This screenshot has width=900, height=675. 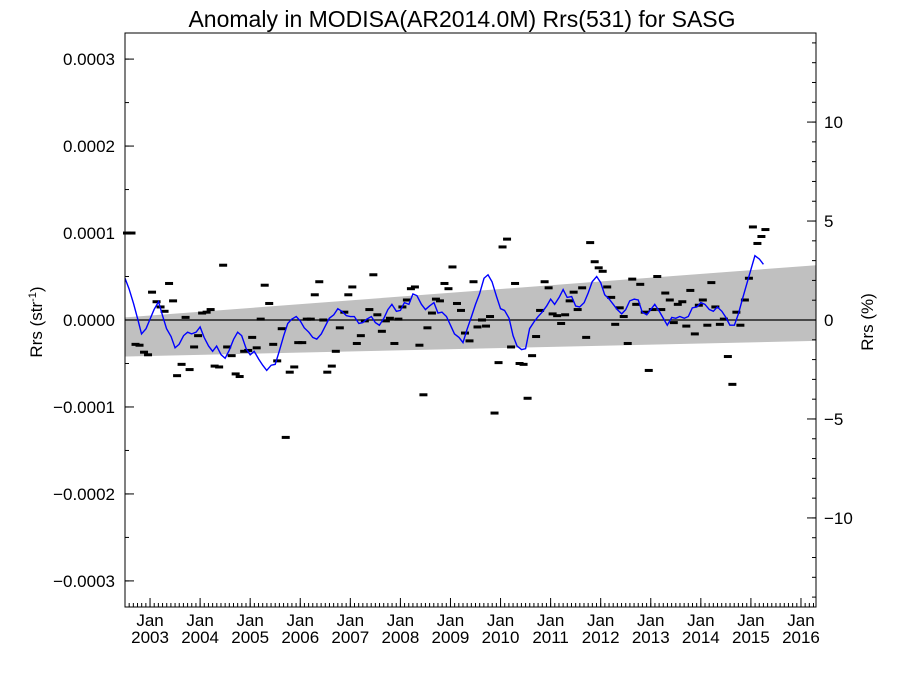 What do you see at coordinates (550, 637) in the screenshot?
I see `x-tick-year-label: 2011` at bounding box center [550, 637].